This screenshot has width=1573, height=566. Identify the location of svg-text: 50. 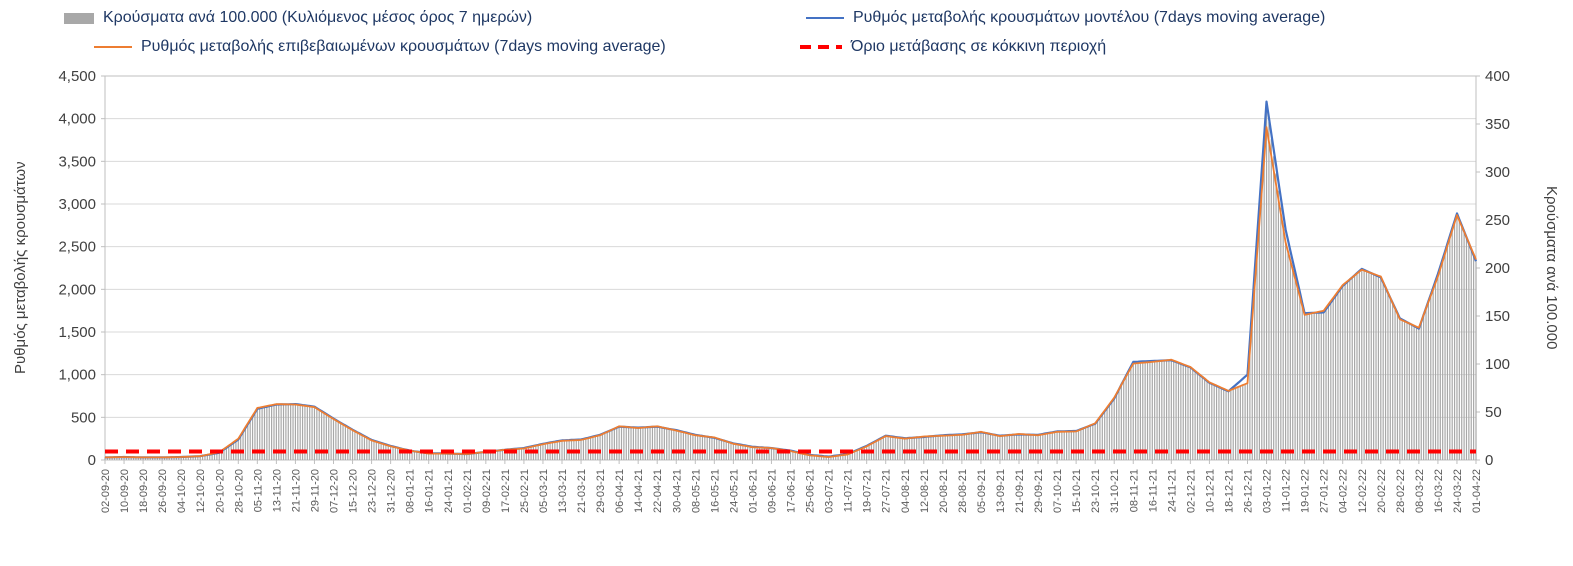
(1493, 412).